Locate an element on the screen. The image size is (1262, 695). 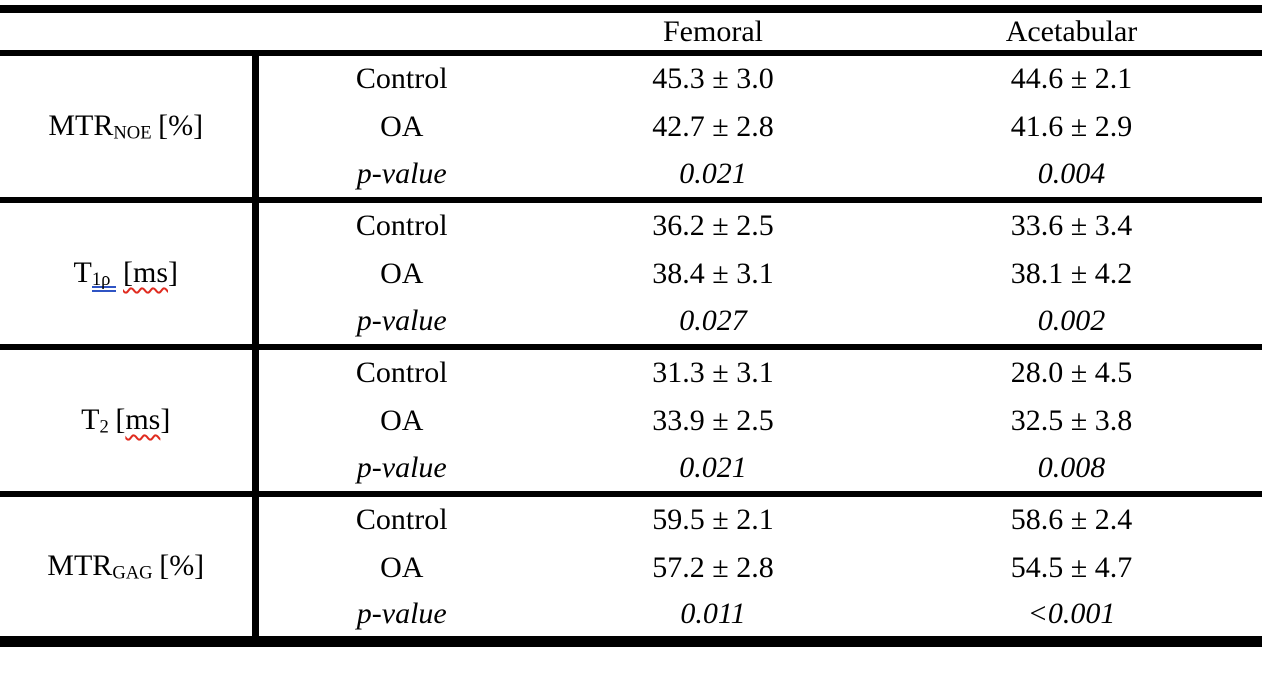
value-cell-acetabular: 44.6 ± 2.1 is located at coordinates (1071, 78).